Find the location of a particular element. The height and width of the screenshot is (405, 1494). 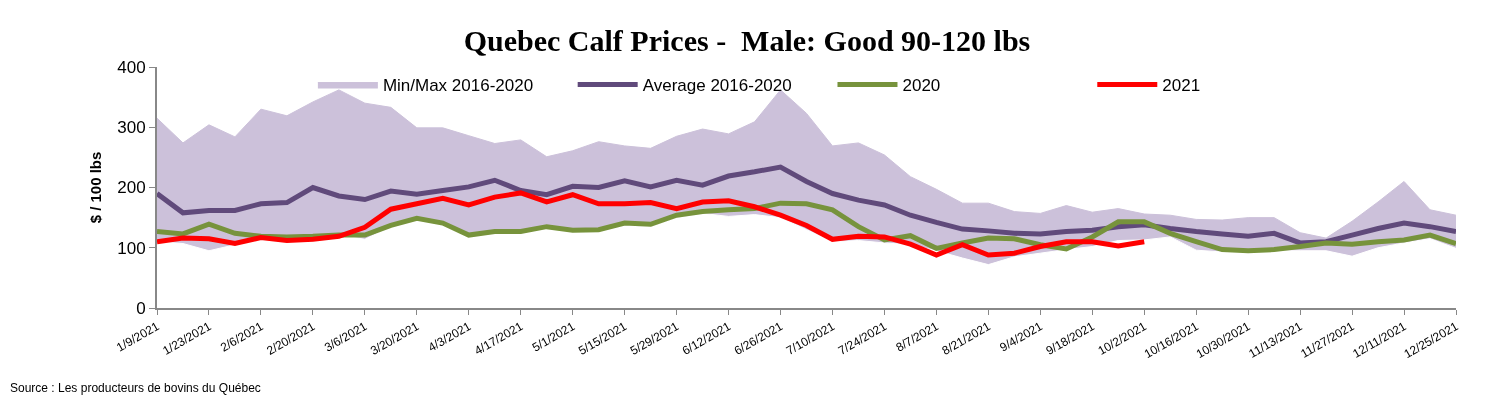

legend-label: Average 2016-2020 is located at coordinates (717, 86).